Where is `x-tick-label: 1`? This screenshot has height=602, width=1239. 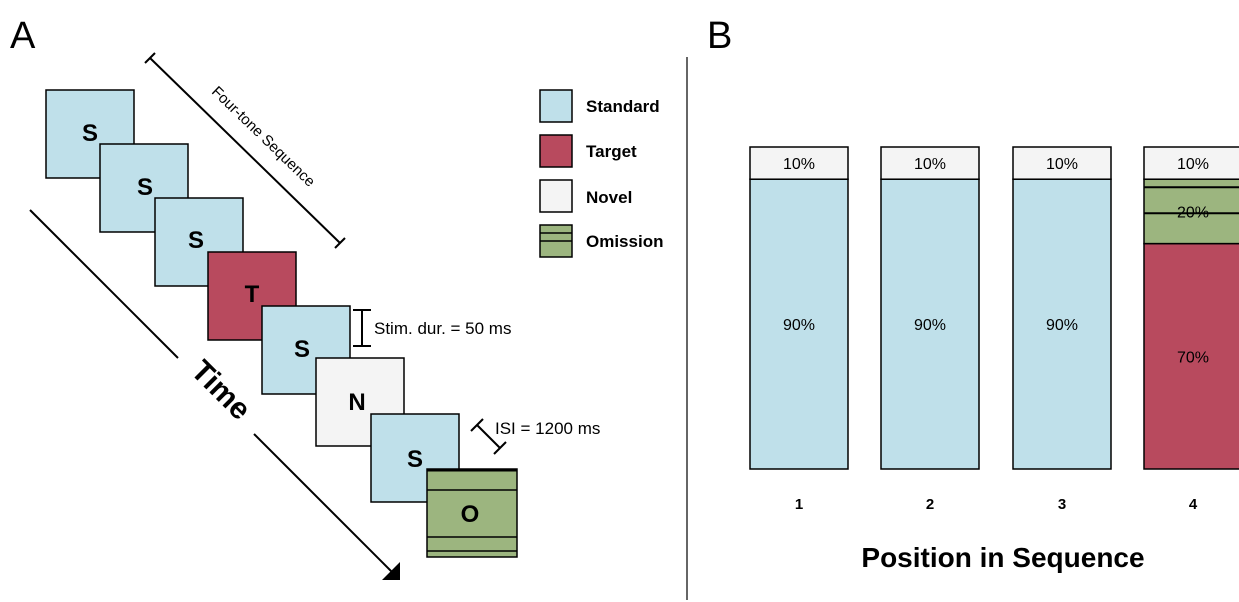
x-tick-label: 1 is located at coordinates (799, 504).